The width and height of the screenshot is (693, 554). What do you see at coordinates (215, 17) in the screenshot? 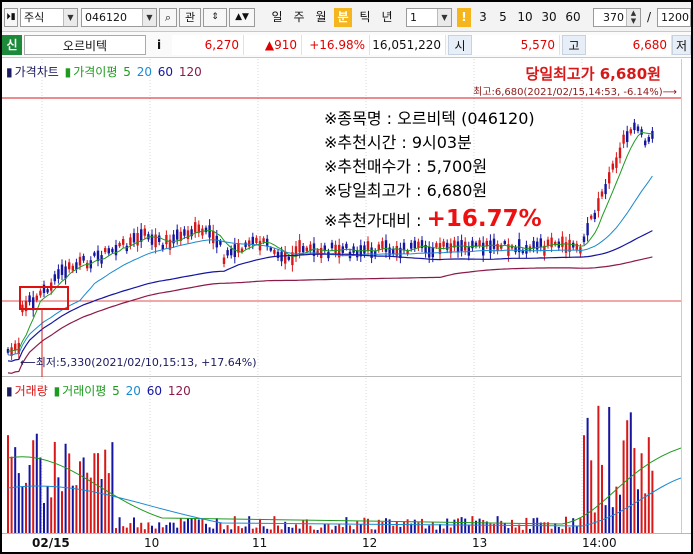
I see `favorite-button: ⇕` at bounding box center [215, 17].